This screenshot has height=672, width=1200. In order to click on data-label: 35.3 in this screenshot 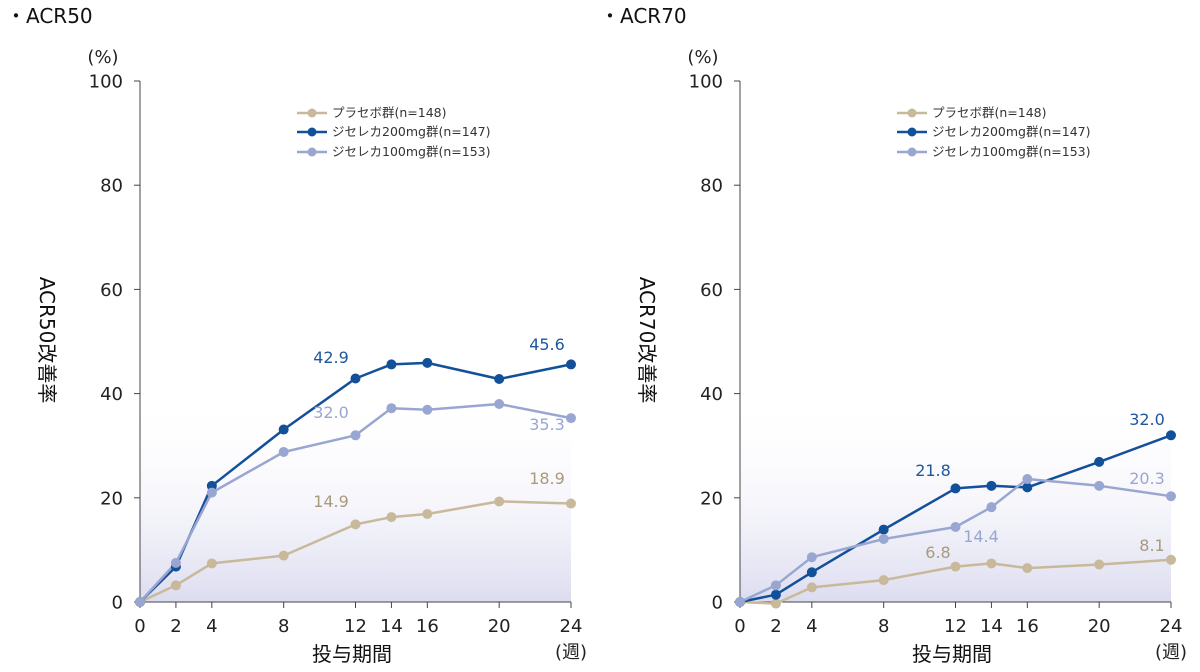, I will do `click(547, 424)`.